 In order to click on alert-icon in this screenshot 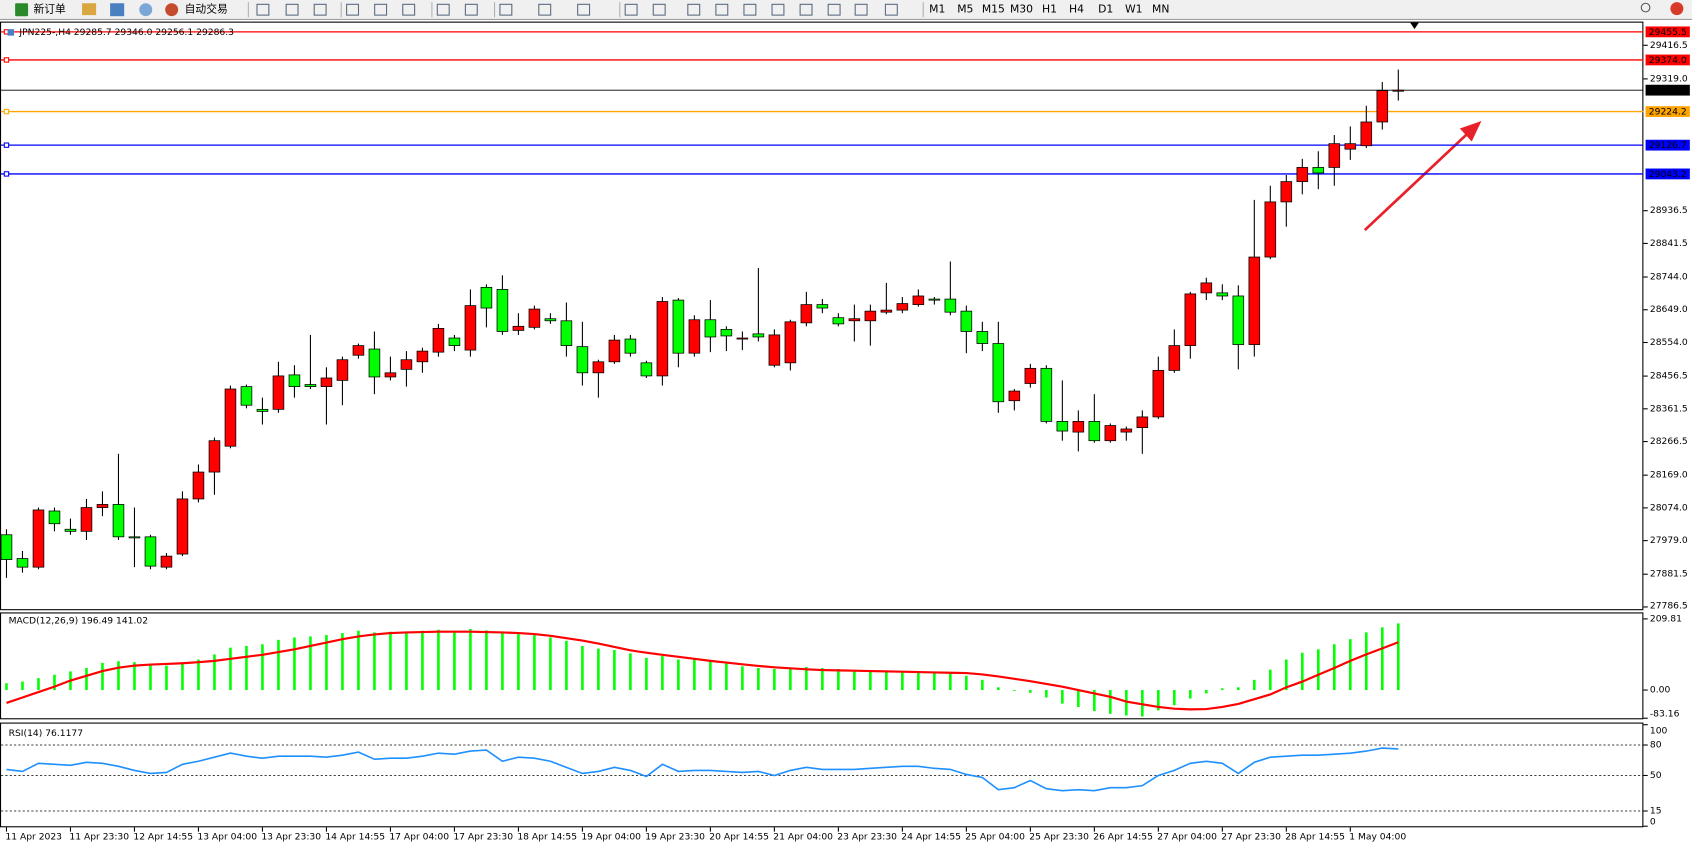, I will do `click(1677, 9)`.